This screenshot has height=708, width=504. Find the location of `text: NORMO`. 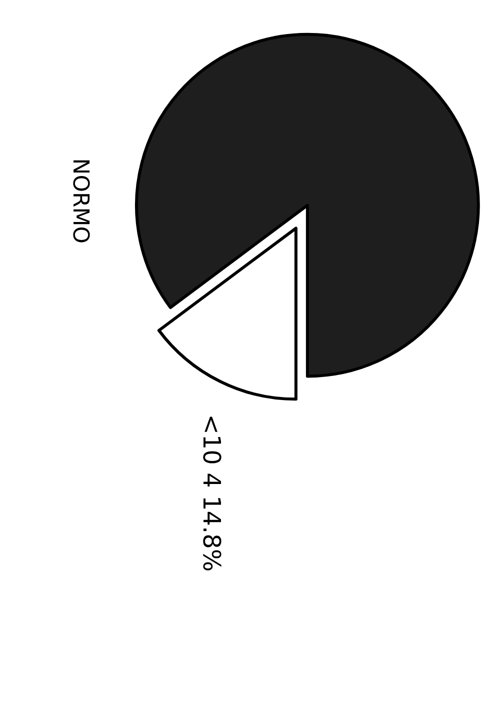

text: NORMO is located at coordinates (79, 201).